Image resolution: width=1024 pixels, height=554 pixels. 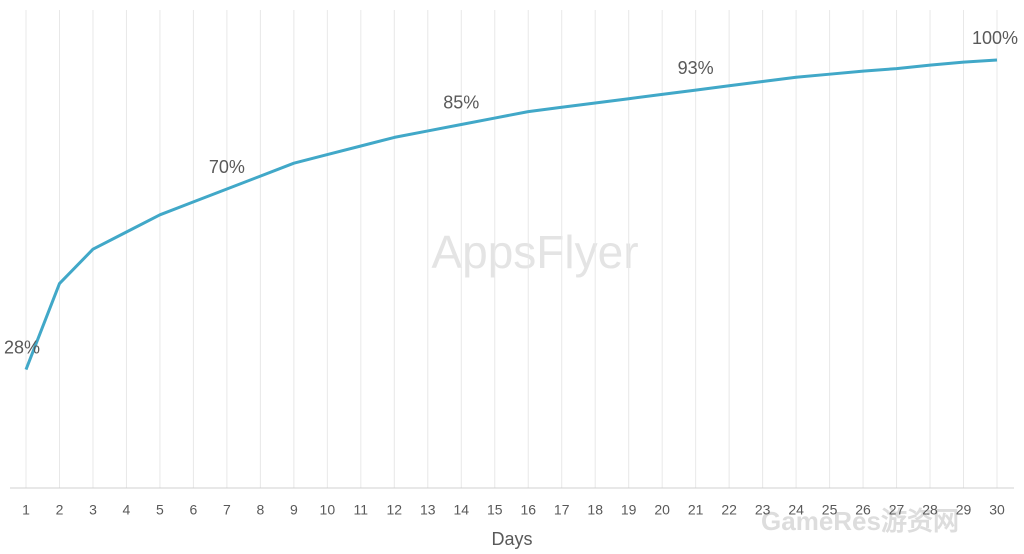 What do you see at coordinates (227, 167) in the screenshot?
I see `data-label: 70%` at bounding box center [227, 167].